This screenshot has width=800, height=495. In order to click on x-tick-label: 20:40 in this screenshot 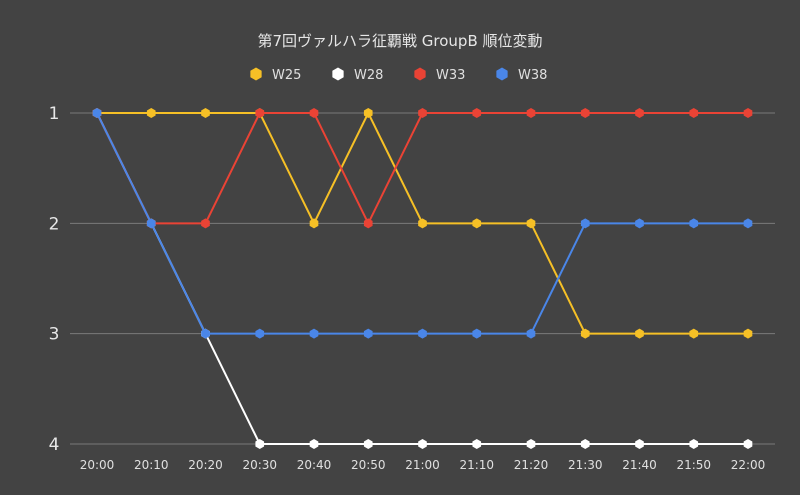, I will do `click(314, 465)`.